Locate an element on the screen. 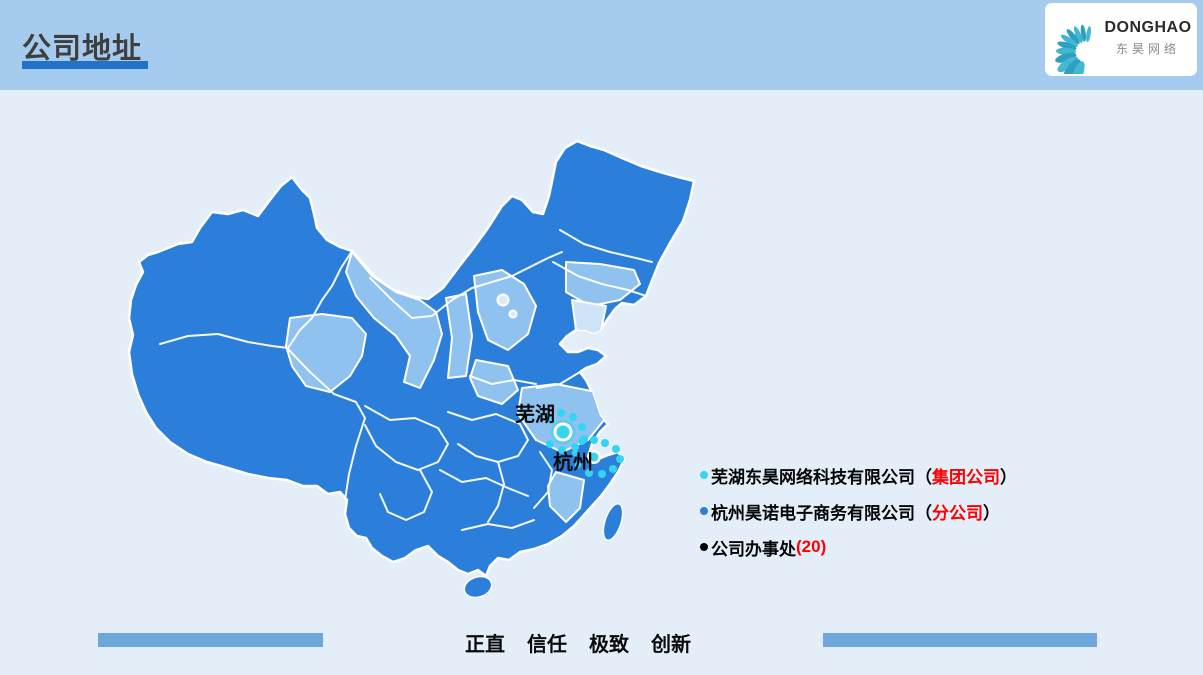  page-title: 公司地址 is located at coordinates (82, 49).